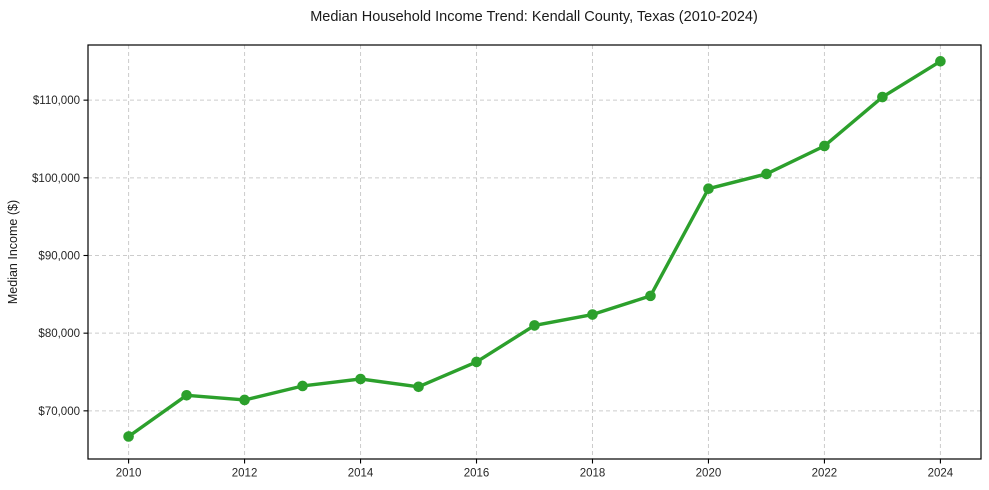 Image resolution: width=989 pixels, height=490 pixels. I want to click on y-tick-label: $80,000, so click(59, 334).